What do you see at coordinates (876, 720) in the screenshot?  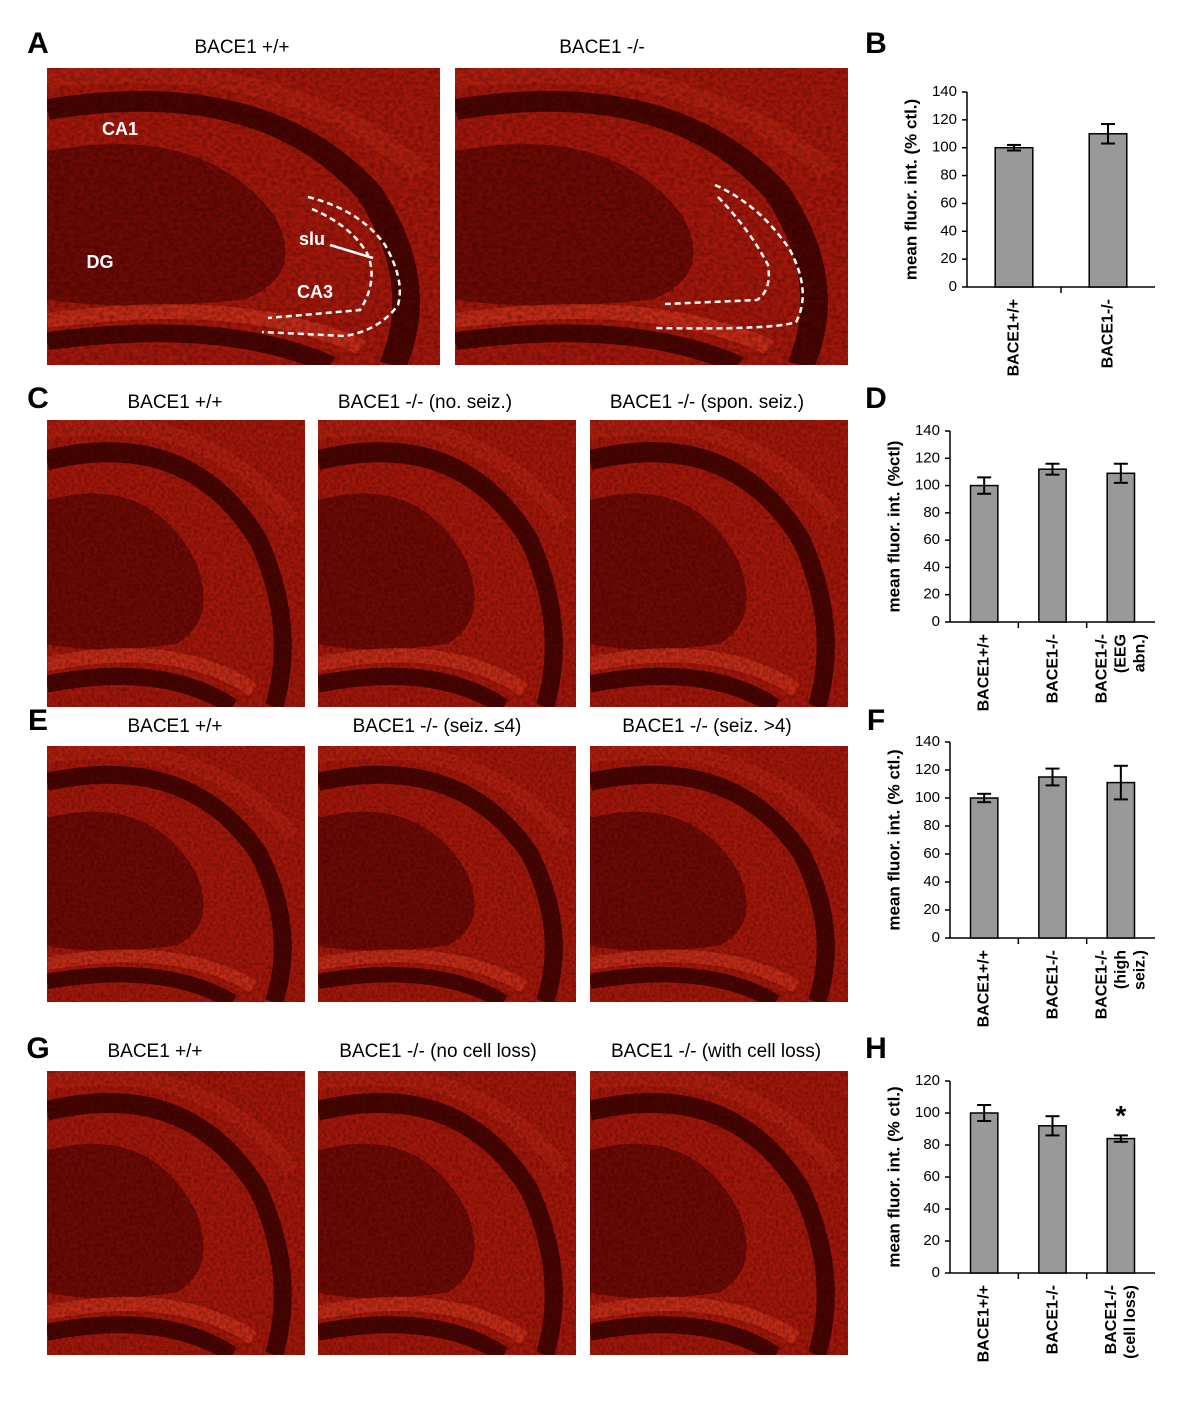 I see `panel-letter: F` at bounding box center [876, 720].